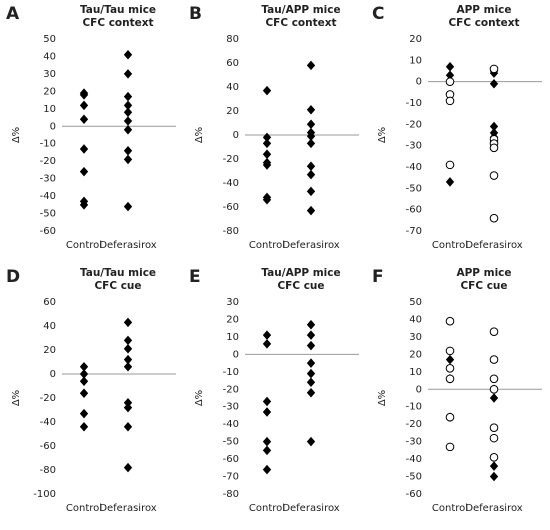 The width and height of the screenshot is (550, 530). I want to click on y-tick-label: -10, so click(231, 372).